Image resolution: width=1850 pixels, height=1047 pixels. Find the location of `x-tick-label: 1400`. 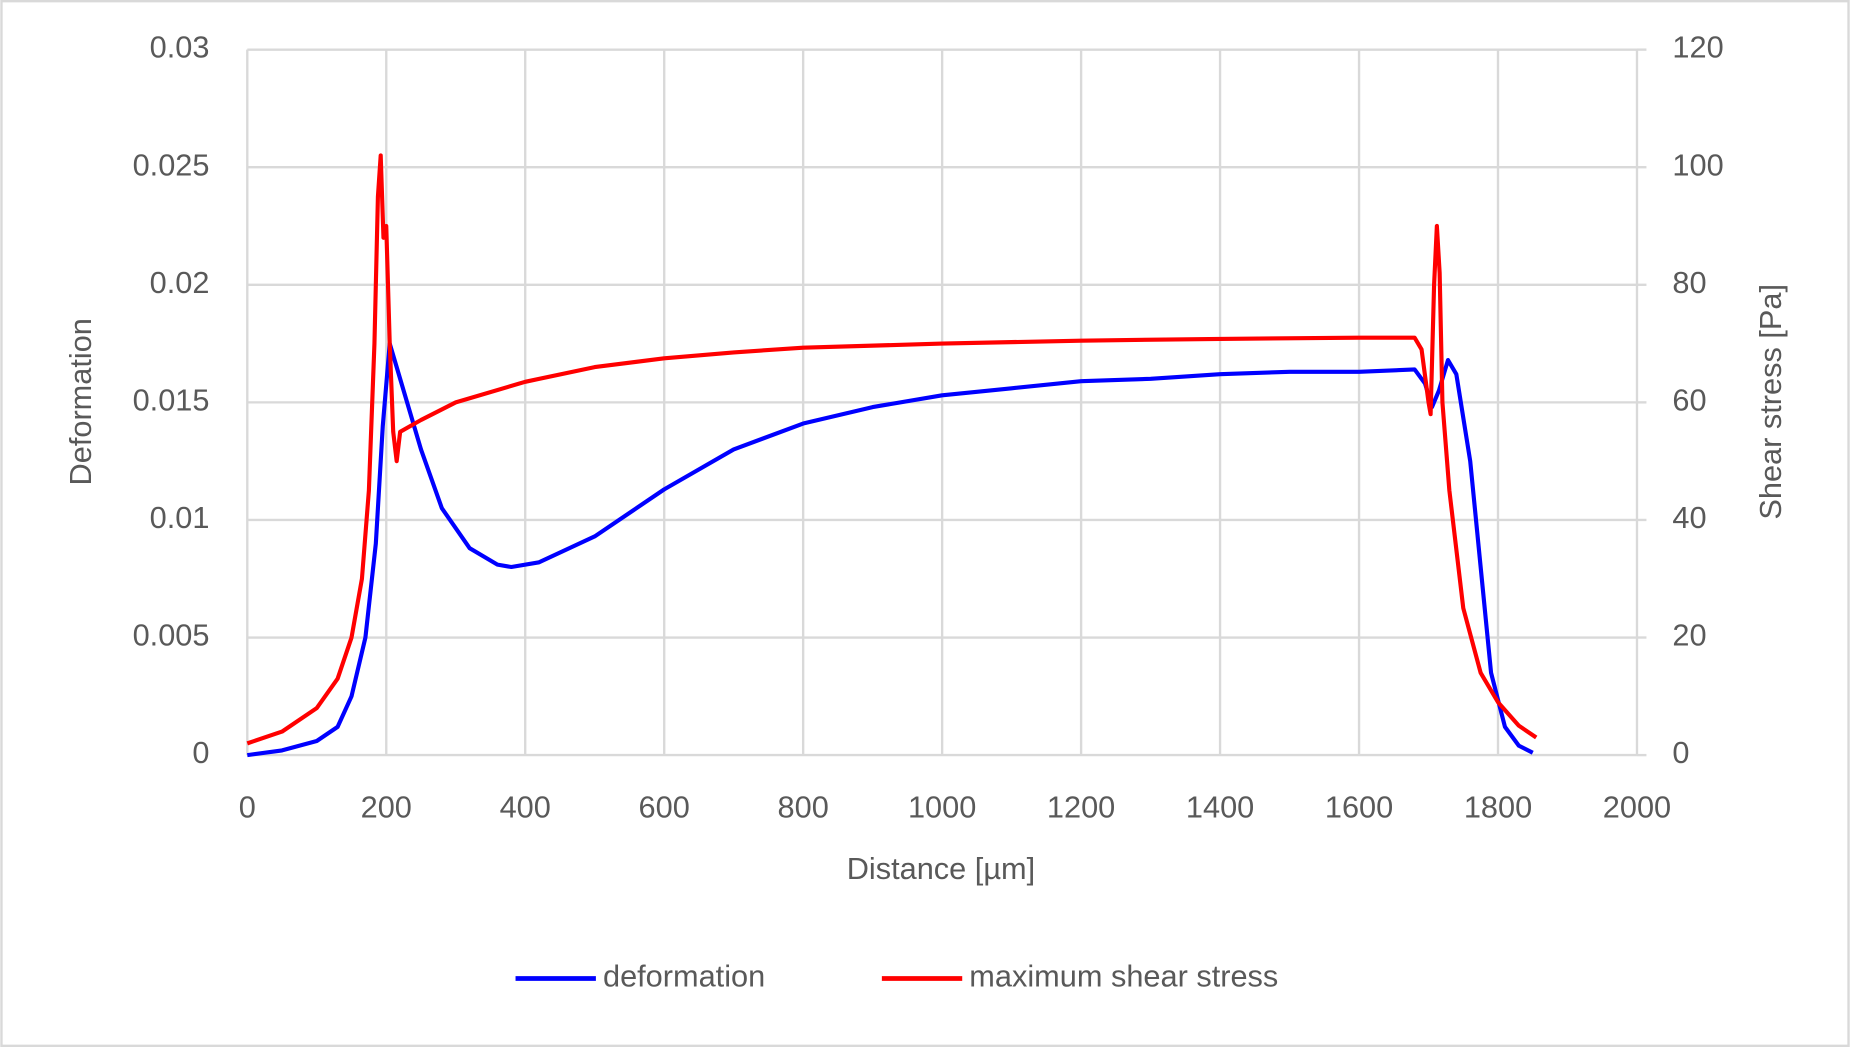

x-tick-label: 1400 is located at coordinates (1220, 807).